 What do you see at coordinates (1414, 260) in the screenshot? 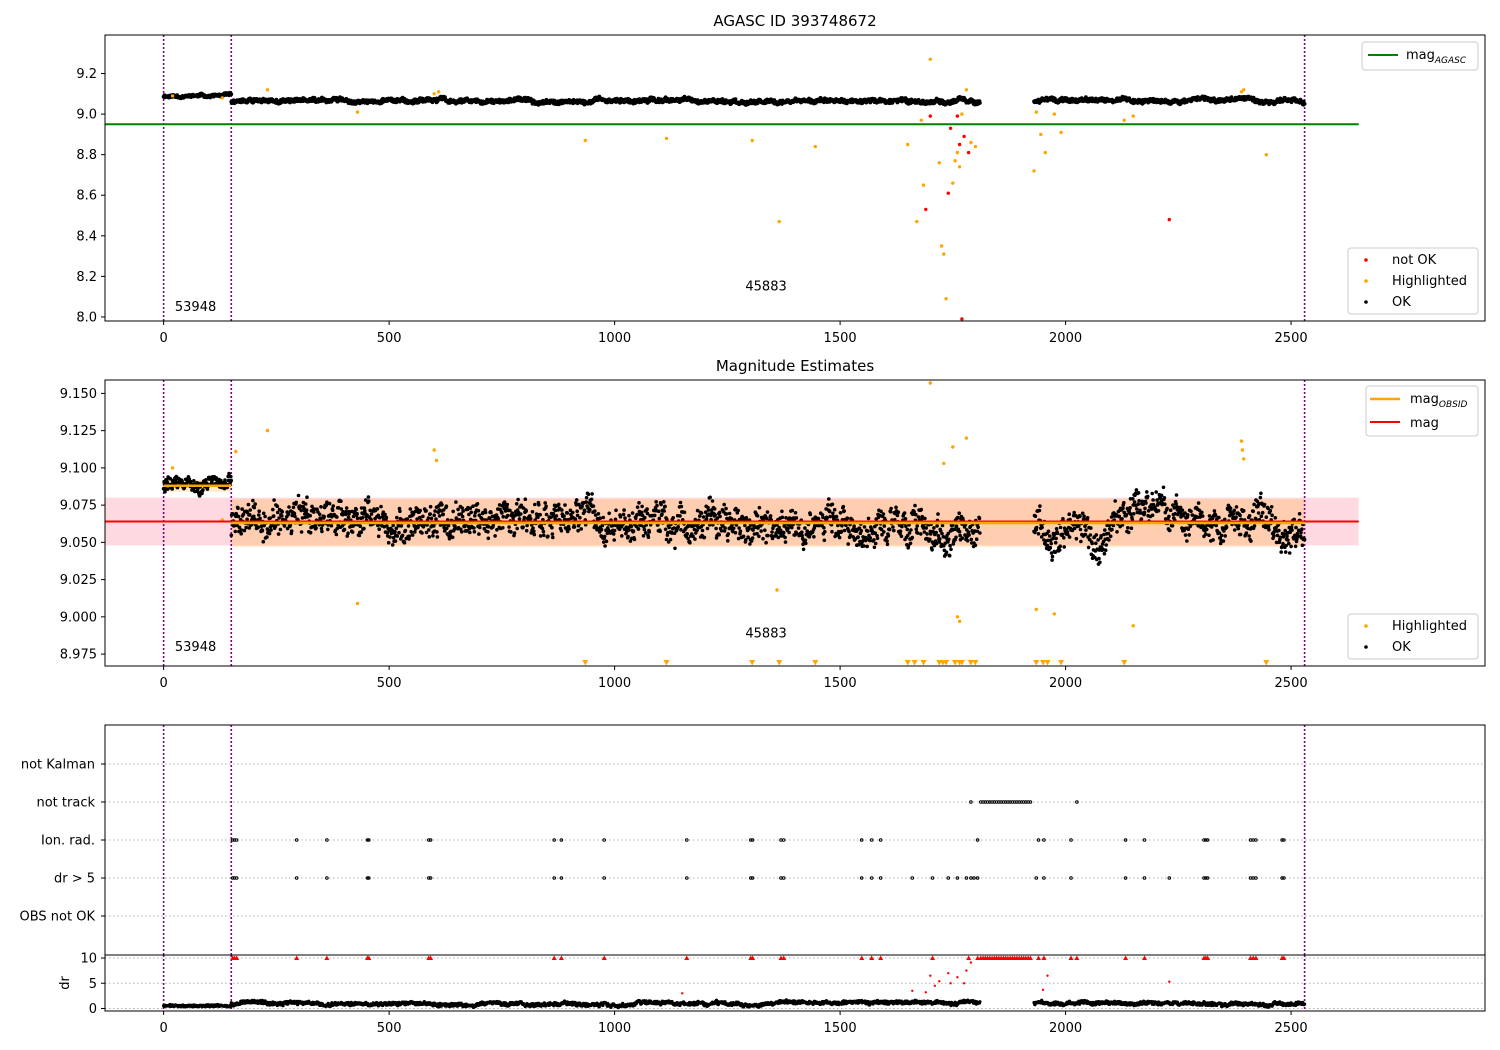
I see `legend-label-not-ok: not OK` at bounding box center [1414, 260].